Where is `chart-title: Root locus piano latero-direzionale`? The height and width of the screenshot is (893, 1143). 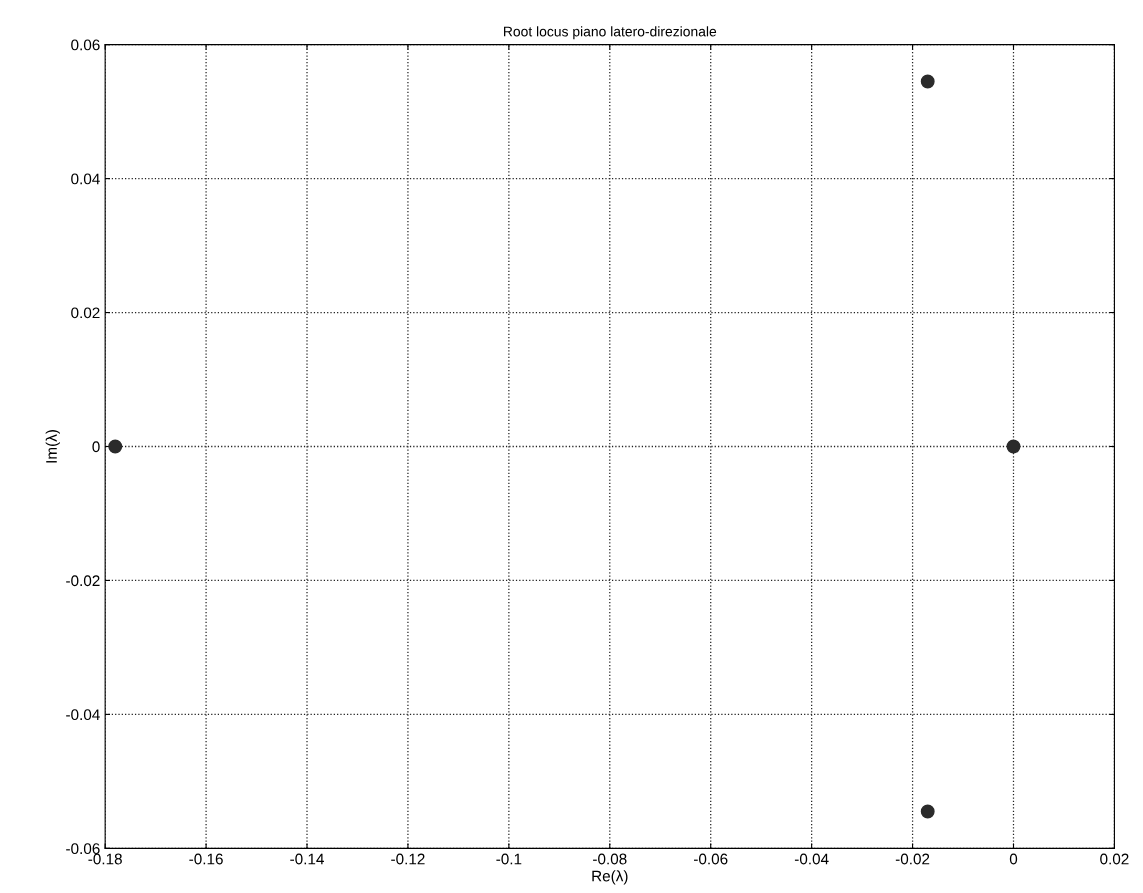
chart-title: Root locus piano latero-direzionale is located at coordinates (610, 33).